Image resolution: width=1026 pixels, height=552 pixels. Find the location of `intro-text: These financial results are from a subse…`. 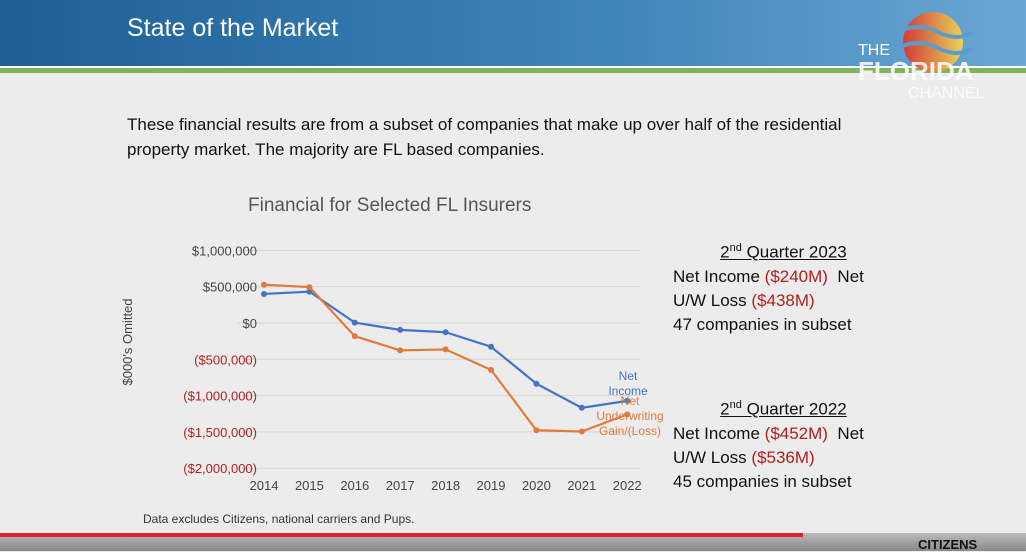

intro-text: These financial results are from a subse… is located at coordinates (484, 137).